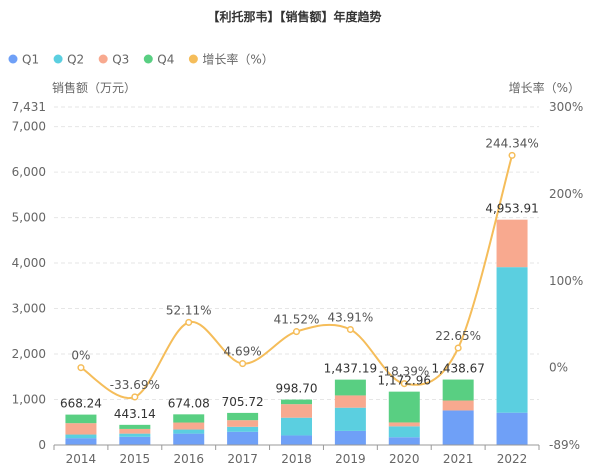 This screenshot has height=475, width=589. What do you see at coordinates (512, 243) in the screenshot?
I see `bar-q3-2022` at bounding box center [512, 243].